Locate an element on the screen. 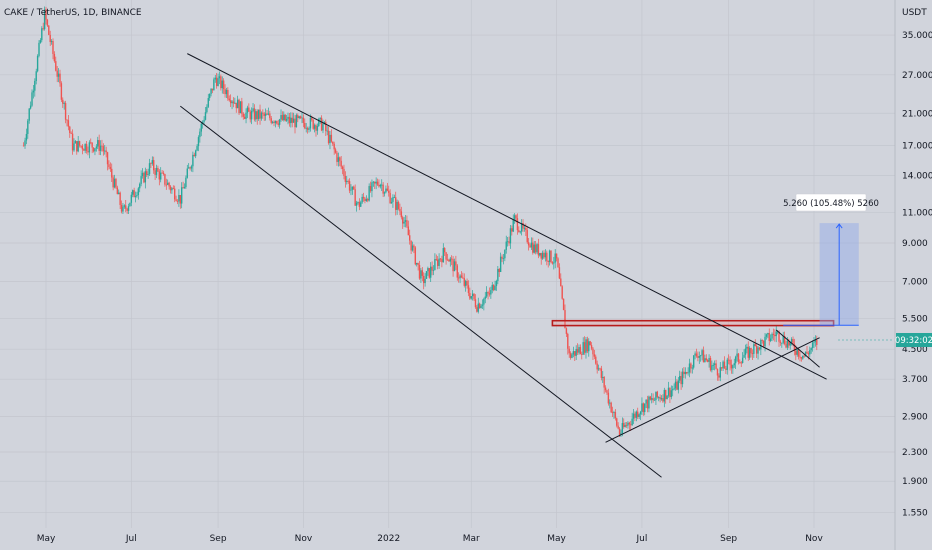  x-tick-label: Nov is located at coordinates (814, 539).